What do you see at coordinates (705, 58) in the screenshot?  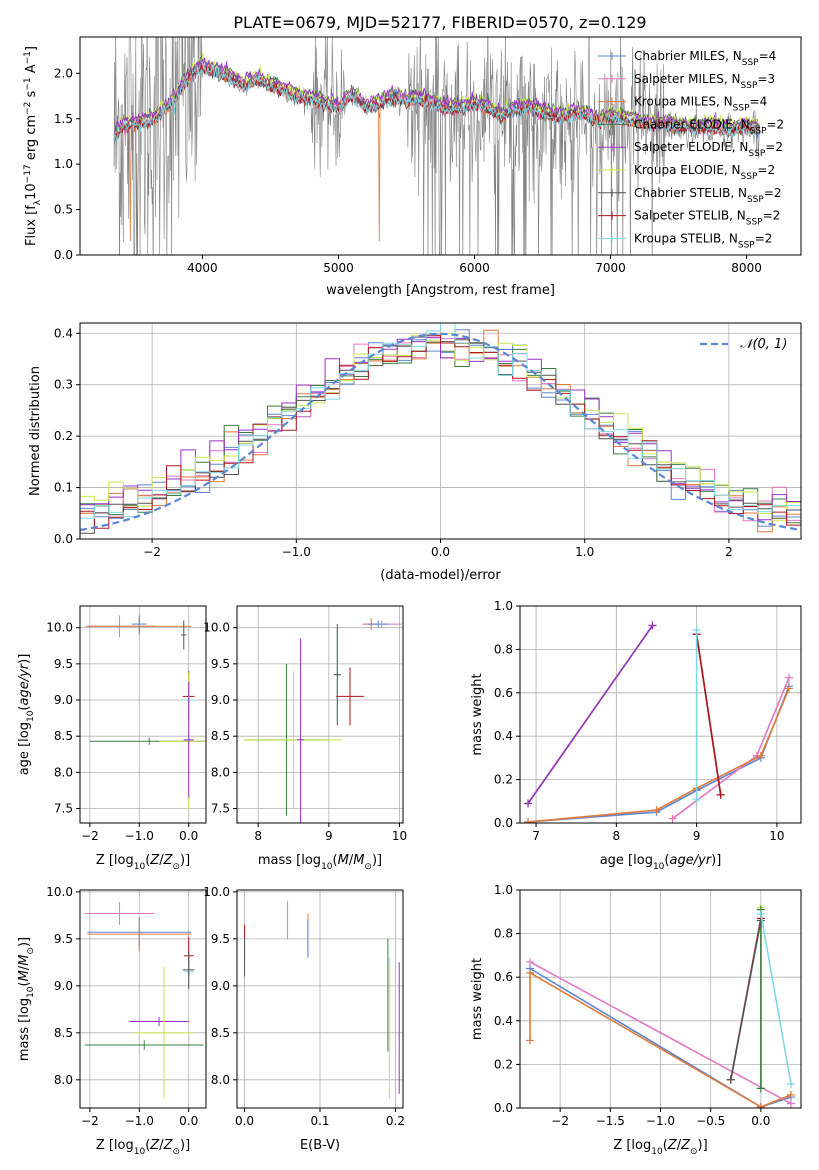 I see `legend-label: Chabrier MILES, NSSP=4` at bounding box center [705, 58].